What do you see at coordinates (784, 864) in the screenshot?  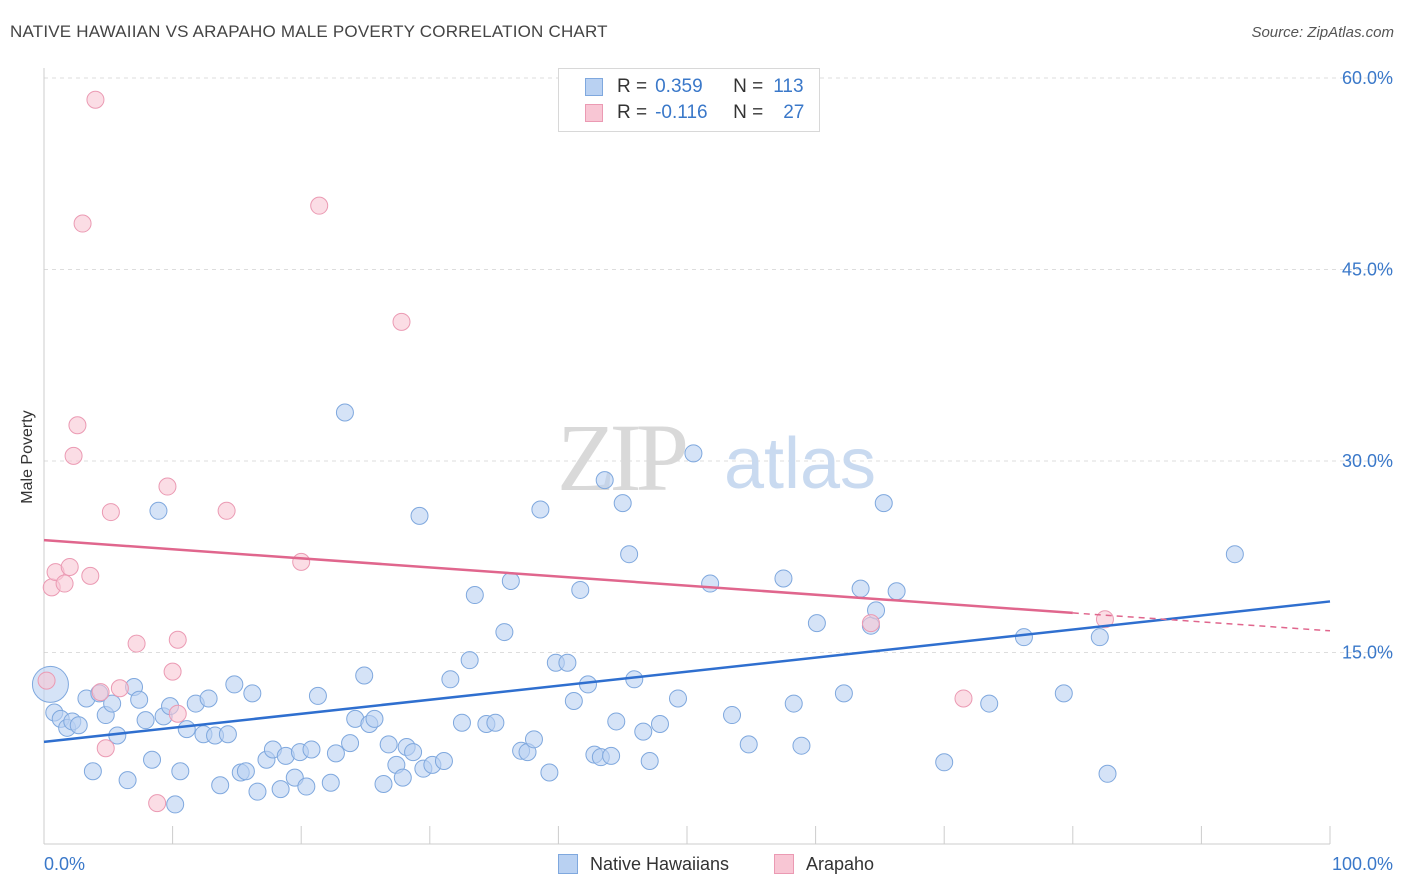 I see `bottom-legend-swatch-pink` at bounding box center [784, 864].